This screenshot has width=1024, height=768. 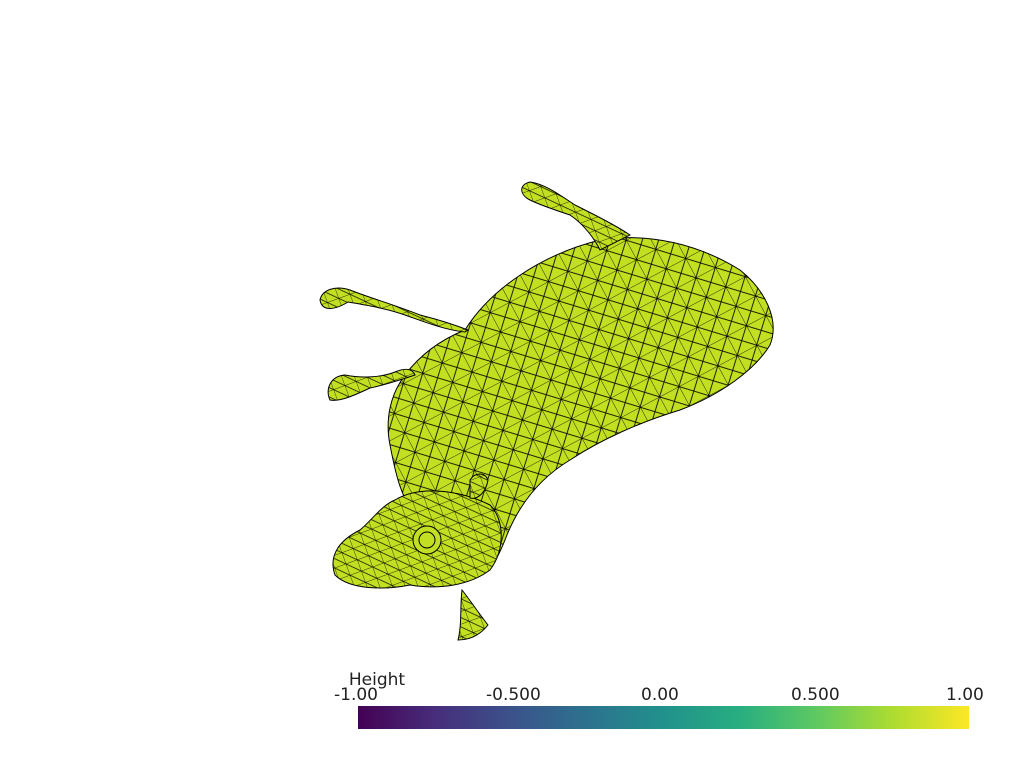 What do you see at coordinates (513, 695) in the screenshot?
I see `tick-label: -0.500` at bounding box center [513, 695].